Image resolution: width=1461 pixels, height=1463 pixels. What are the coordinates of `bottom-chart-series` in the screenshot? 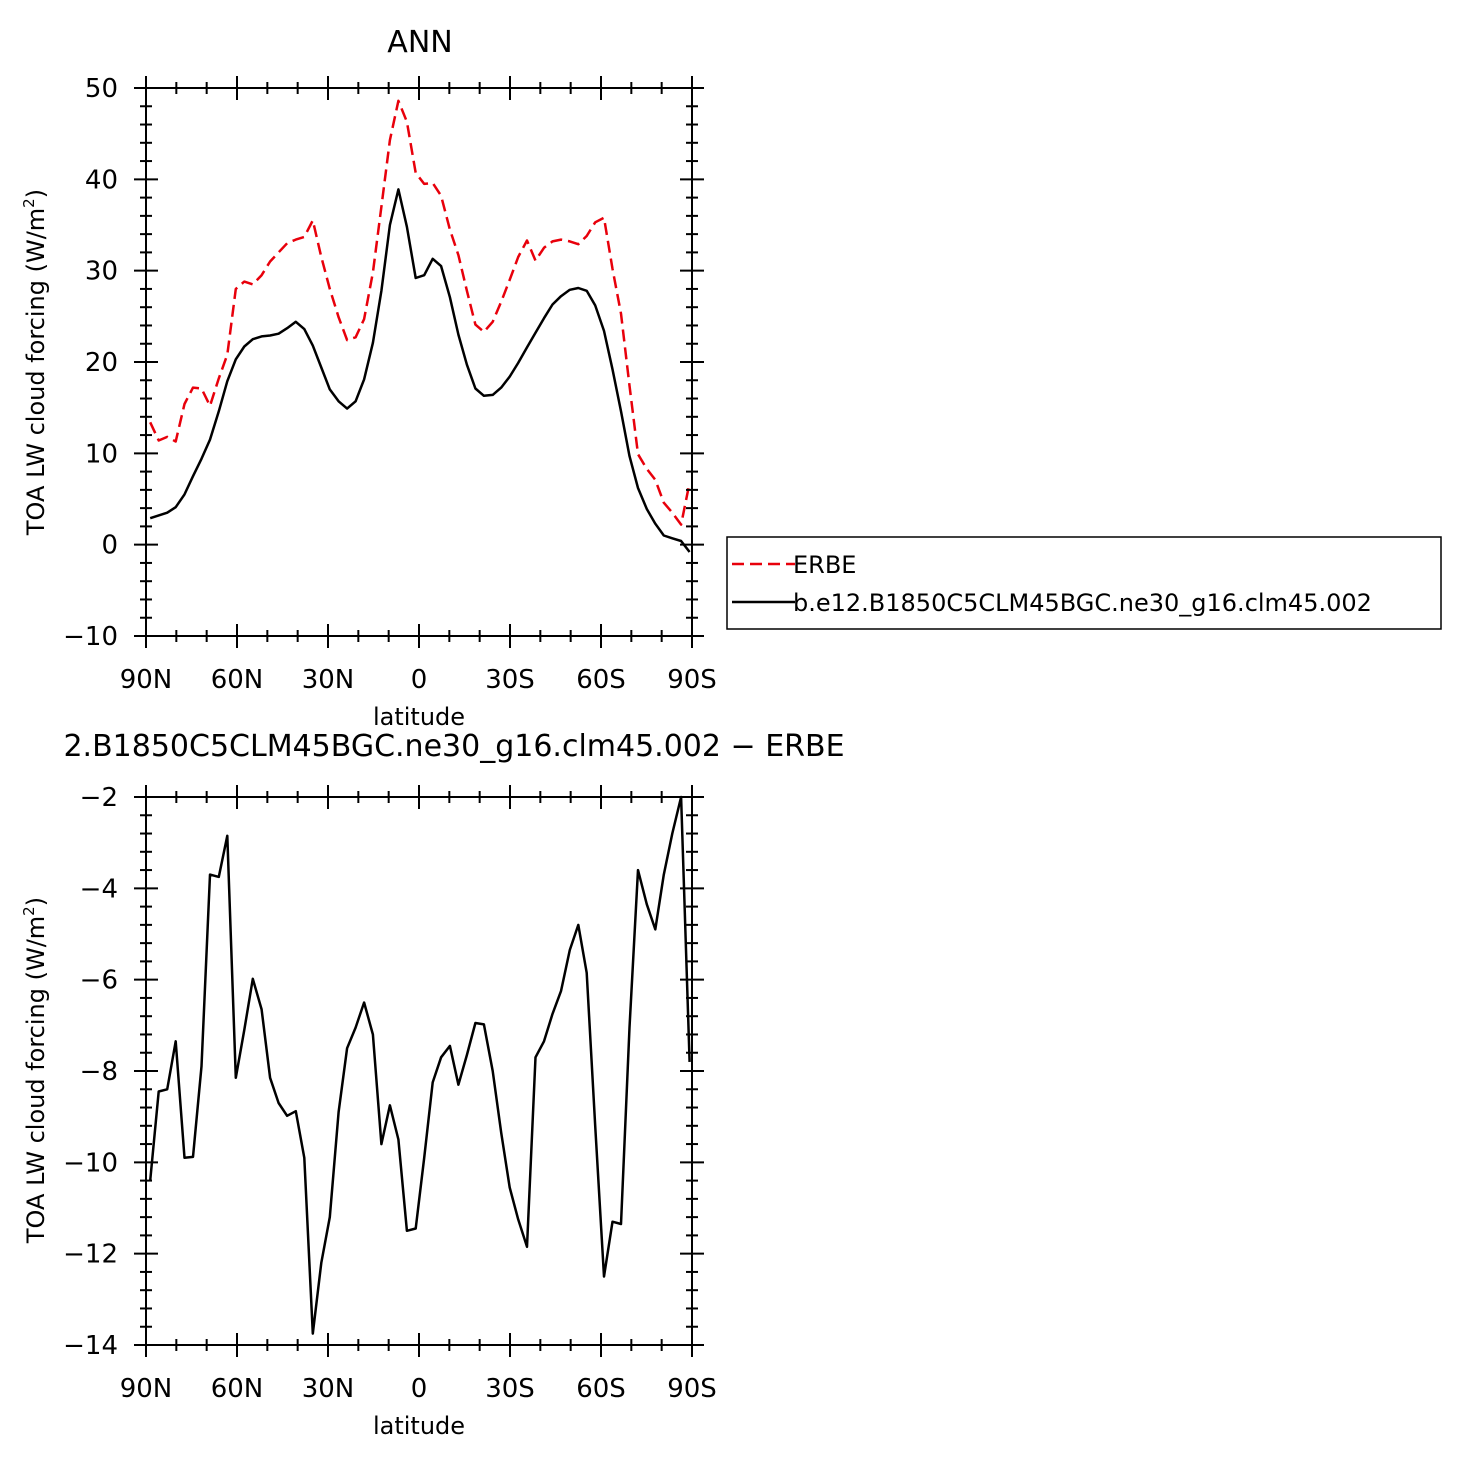 It's located at (419, 1065).